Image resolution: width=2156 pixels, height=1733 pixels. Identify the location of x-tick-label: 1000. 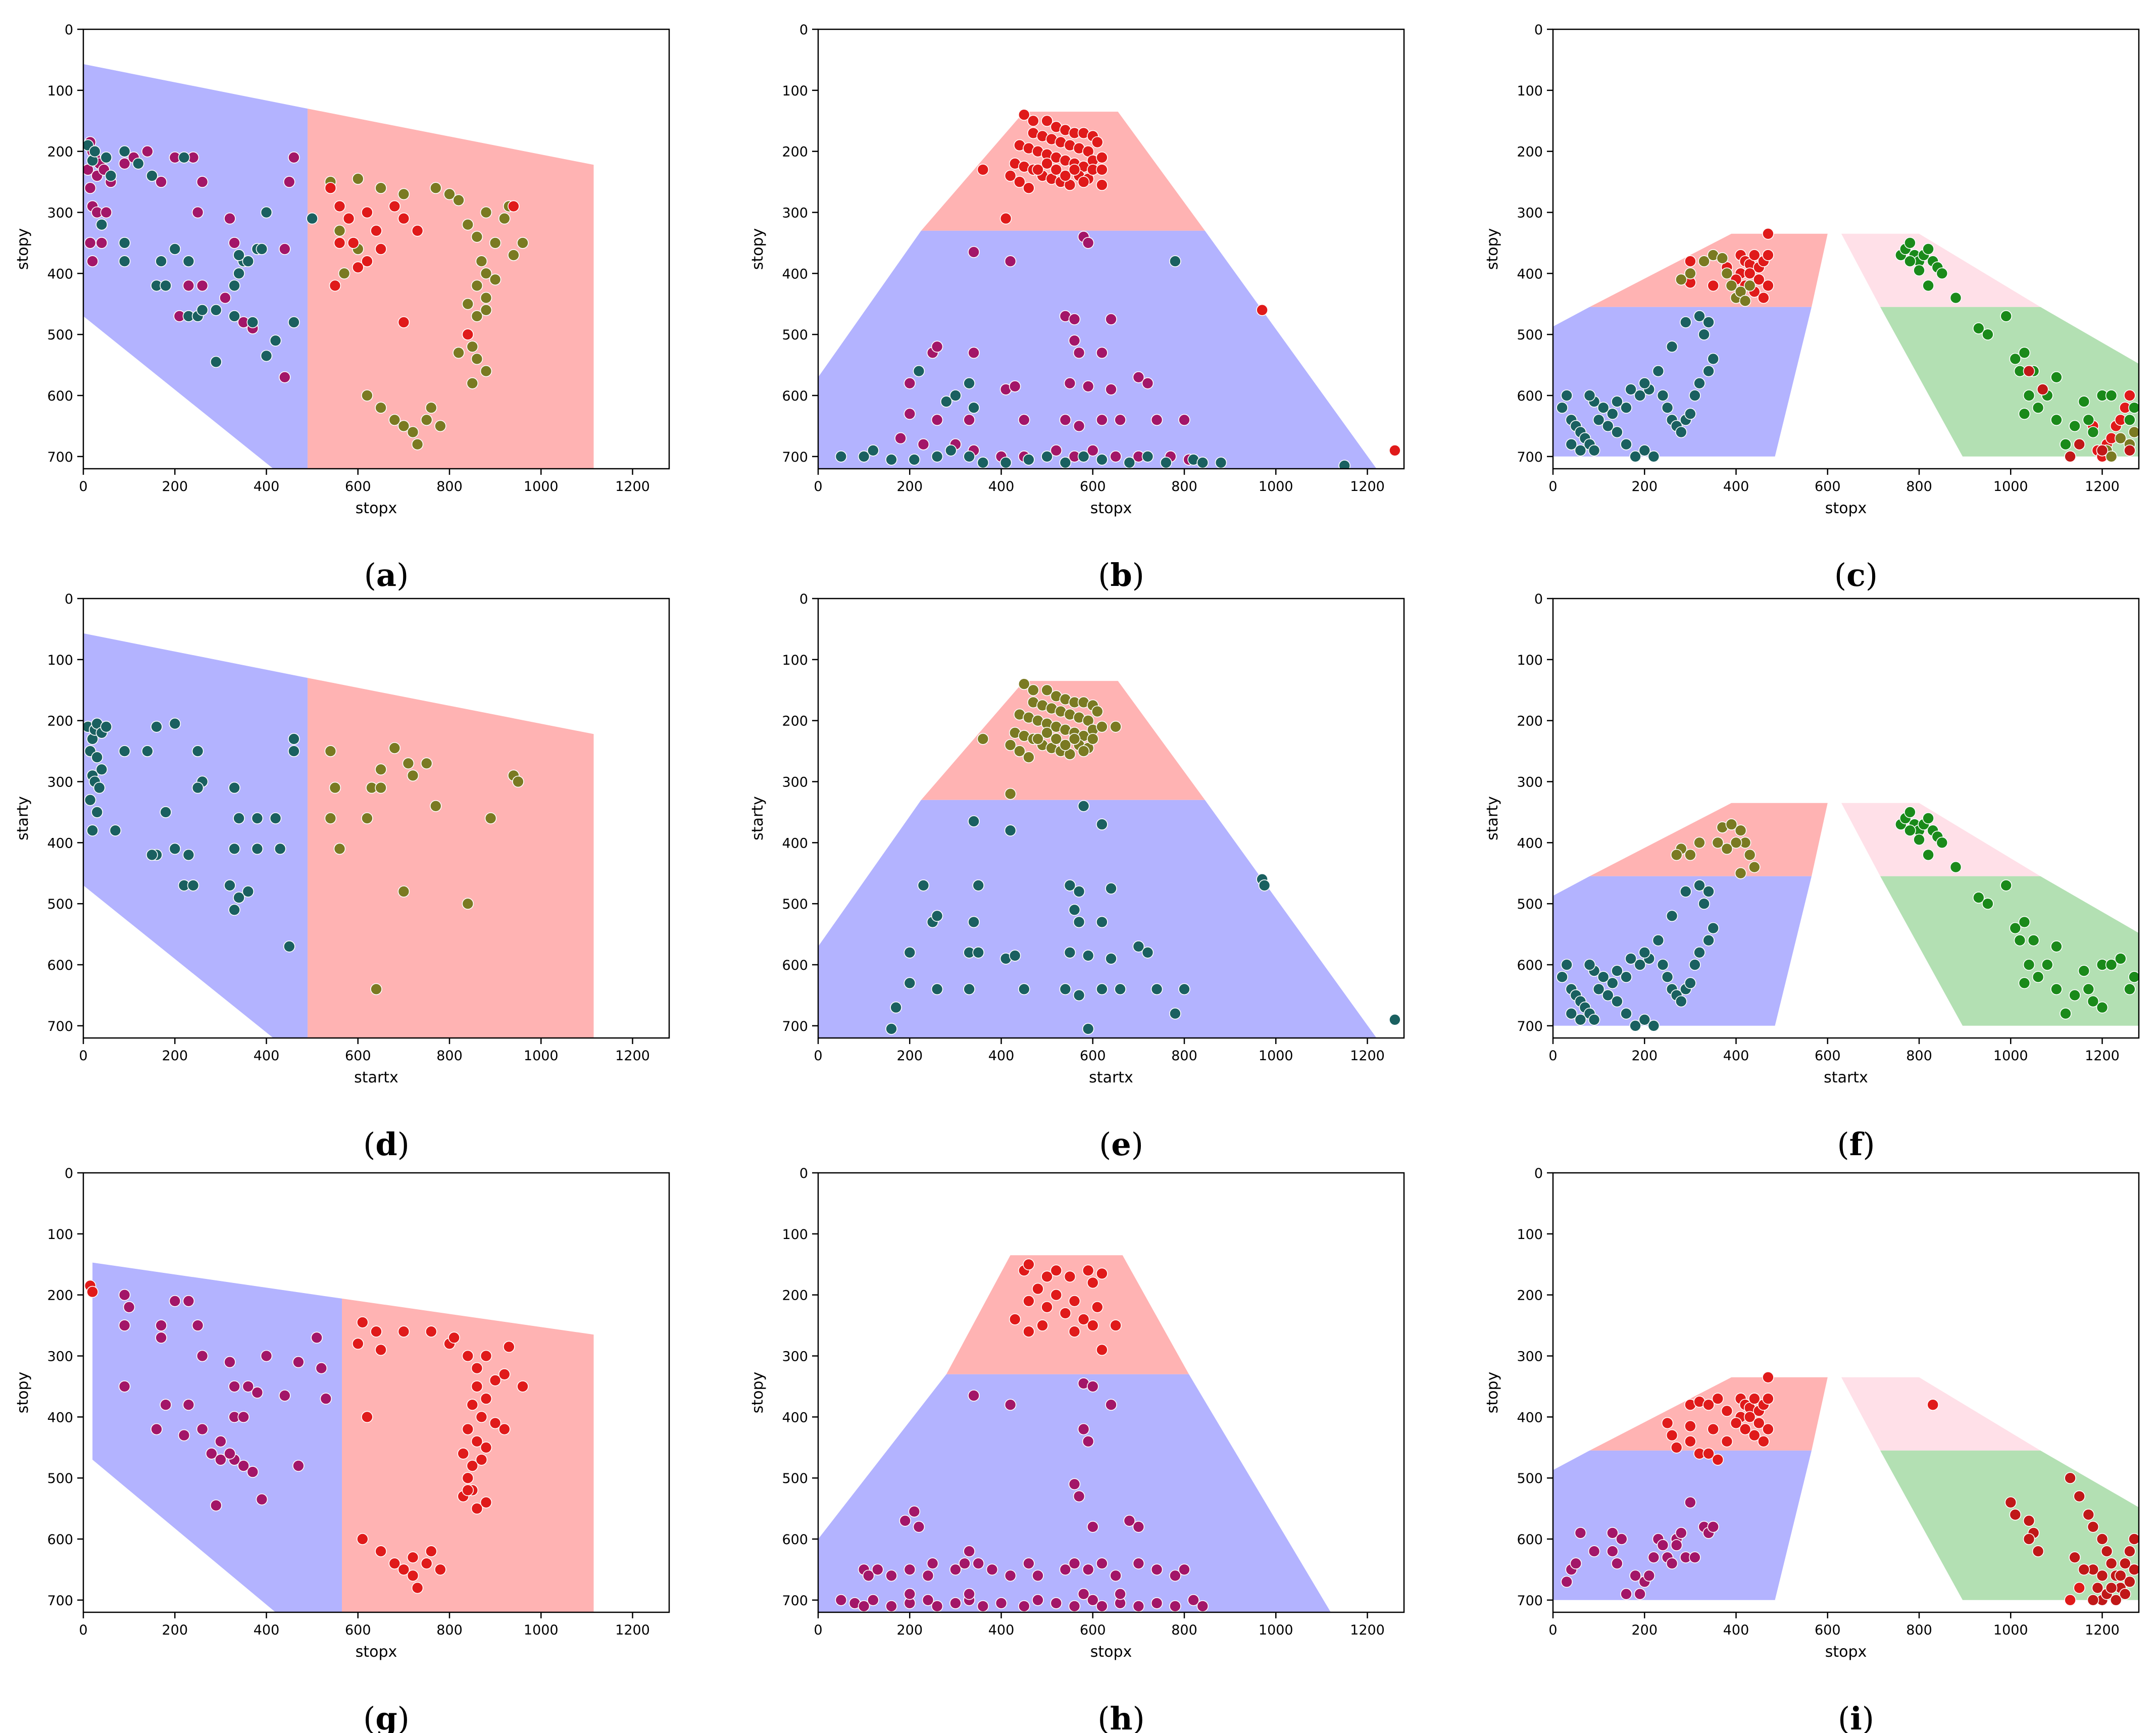
(1276, 1630).